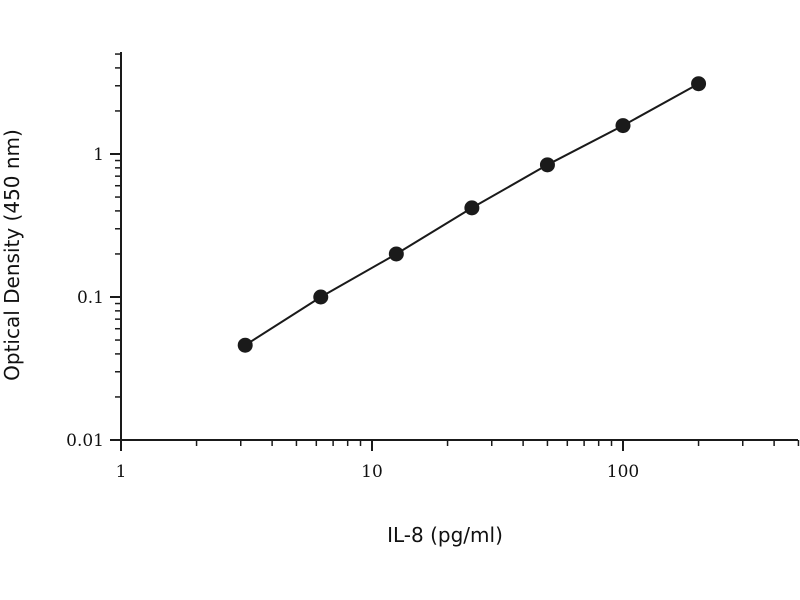 This screenshot has height=600, width=800. What do you see at coordinates (121, 472) in the screenshot?
I see `x-tick-label: 1` at bounding box center [121, 472].